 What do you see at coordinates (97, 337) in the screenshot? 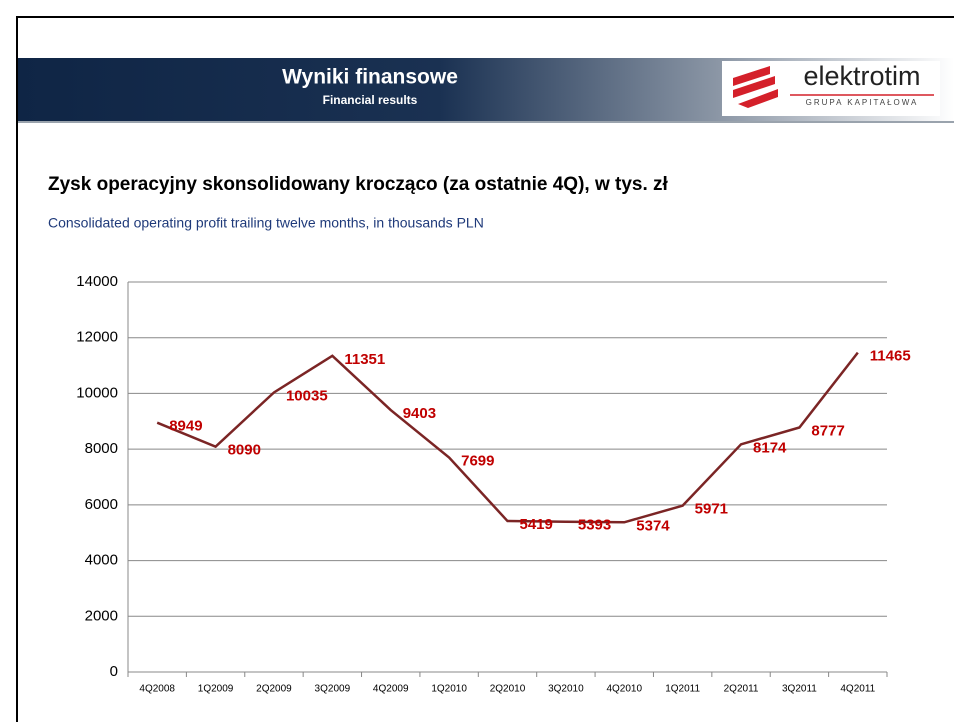
I see `y-tick-label: 12000` at bounding box center [97, 337].